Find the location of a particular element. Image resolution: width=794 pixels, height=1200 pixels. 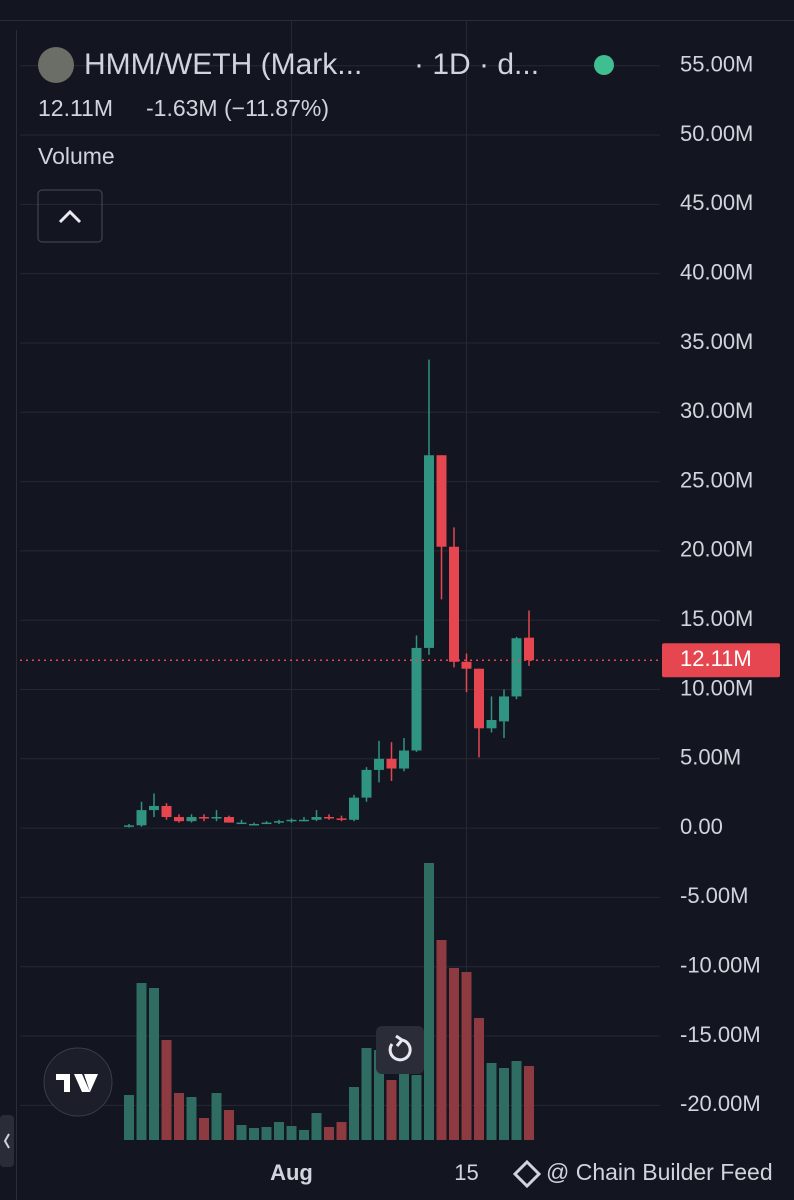

y-tick-label: 20.00M is located at coordinates (716, 549).